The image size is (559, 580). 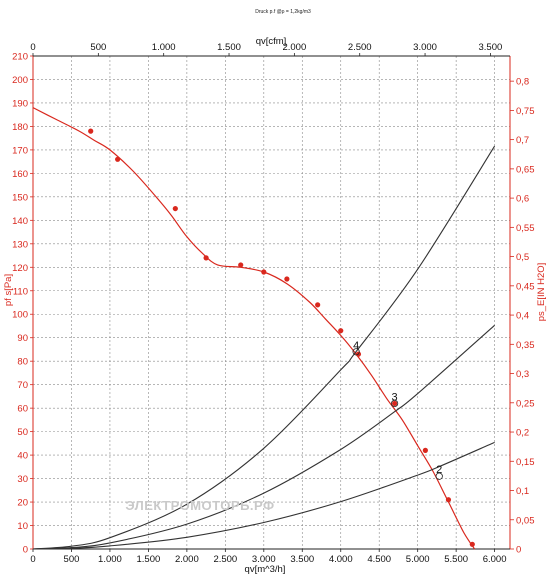 I want to click on left-tick-label: 200, so click(x=20, y=80).